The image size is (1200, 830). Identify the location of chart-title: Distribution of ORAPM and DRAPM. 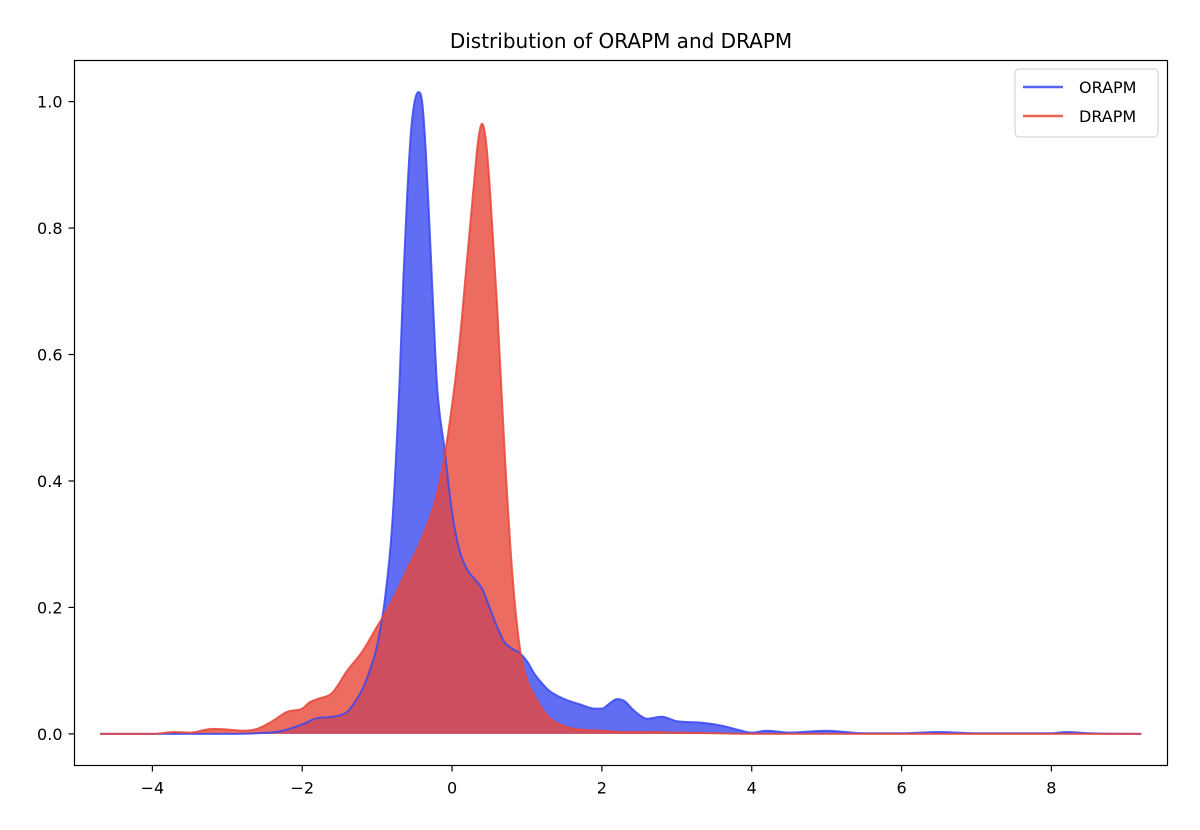
(621, 41).